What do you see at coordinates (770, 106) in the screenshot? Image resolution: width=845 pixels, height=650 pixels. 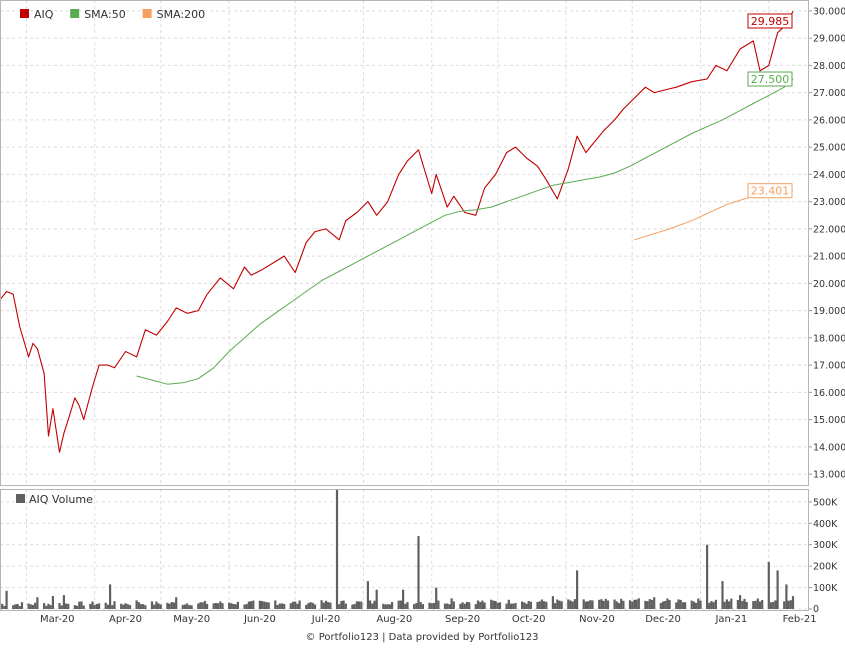 I see `price-end-labels: 29.985 27.500 23.401` at bounding box center [770, 106].